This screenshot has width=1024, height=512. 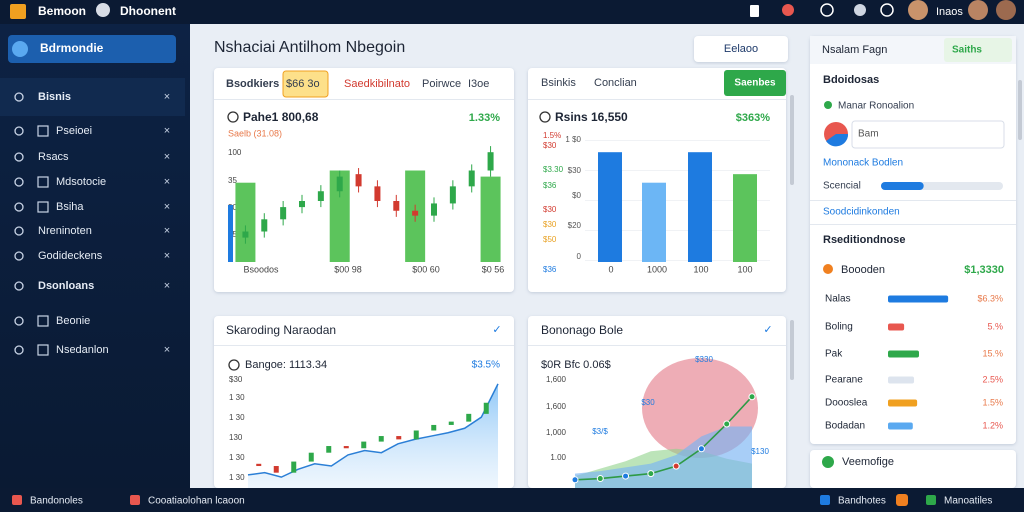 What do you see at coordinates (968, 501) in the screenshot?
I see `bottom-item: Manoatiles` at bounding box center [968, 501].